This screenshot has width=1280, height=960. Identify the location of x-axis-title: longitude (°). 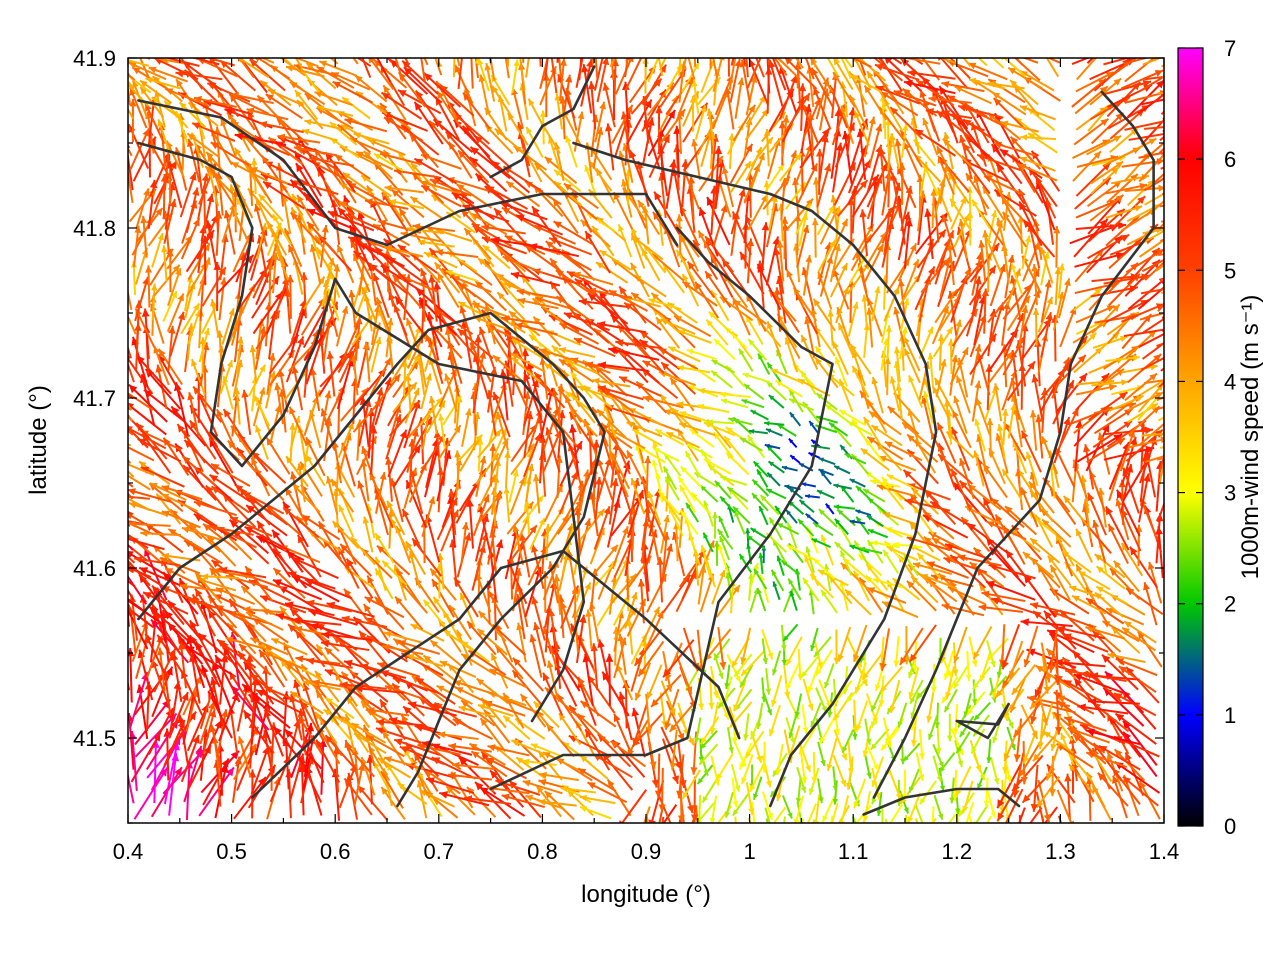
(646, 894).